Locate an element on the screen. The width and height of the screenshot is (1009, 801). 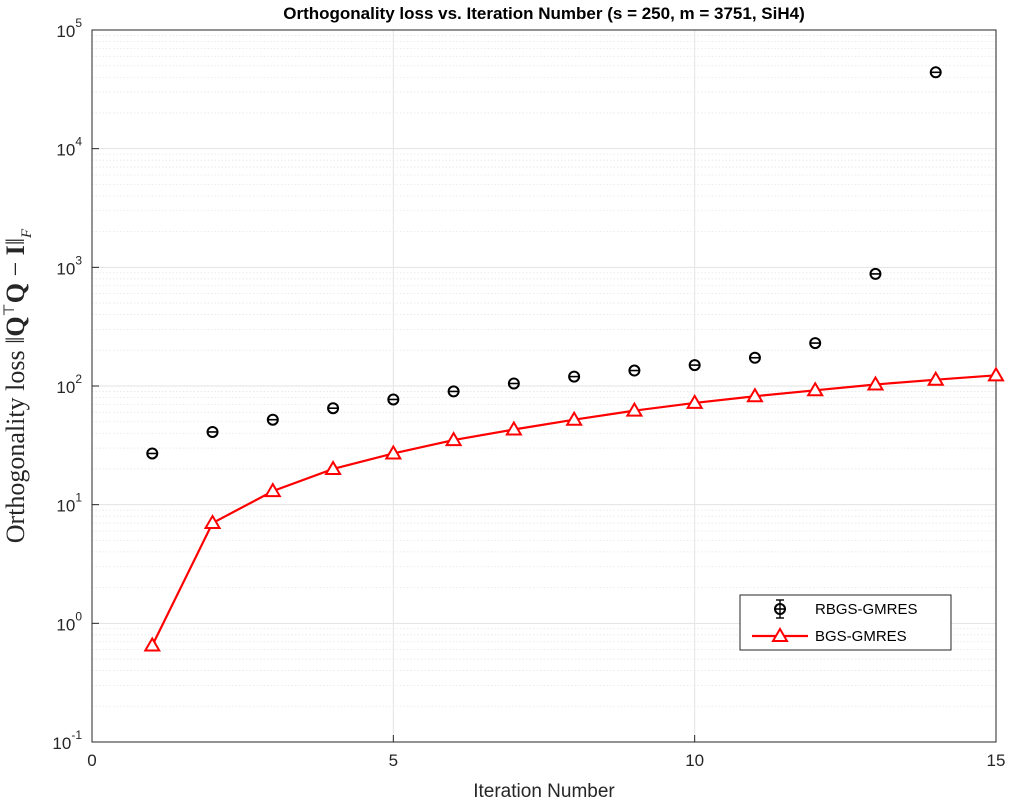
y-axis-label-q2: Q is located at coordinates (15, 293).